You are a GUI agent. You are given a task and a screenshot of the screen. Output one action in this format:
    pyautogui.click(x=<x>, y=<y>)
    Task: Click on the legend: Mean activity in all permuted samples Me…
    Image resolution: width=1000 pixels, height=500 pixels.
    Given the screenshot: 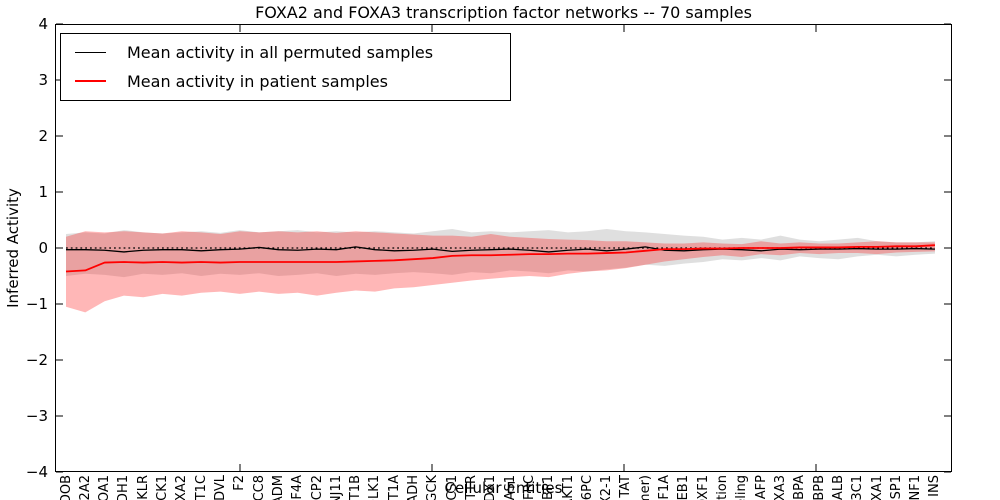 What is the action you would take?
    pyautogui.click(x=285, y=67)
    